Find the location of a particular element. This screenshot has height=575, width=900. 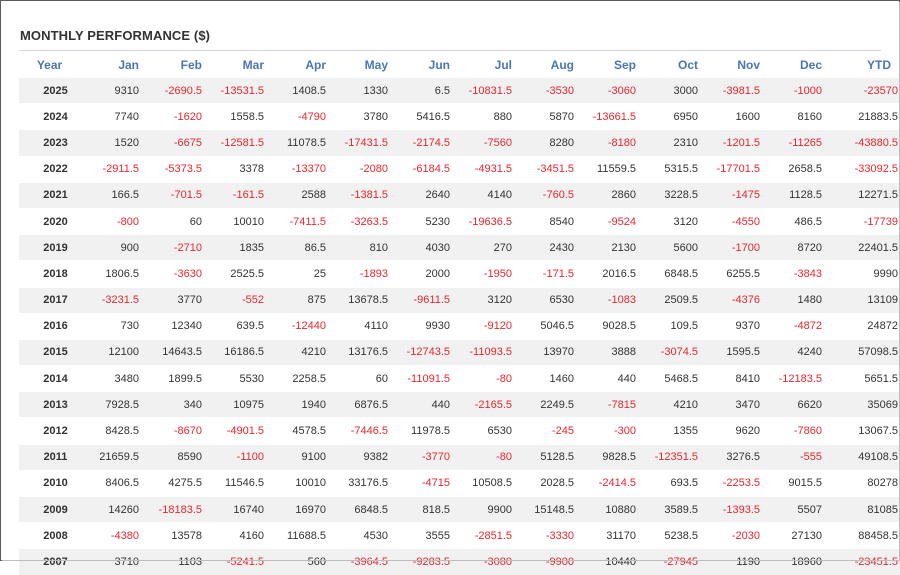

column-header-nov: Nov is located at coordinates (748, 64).